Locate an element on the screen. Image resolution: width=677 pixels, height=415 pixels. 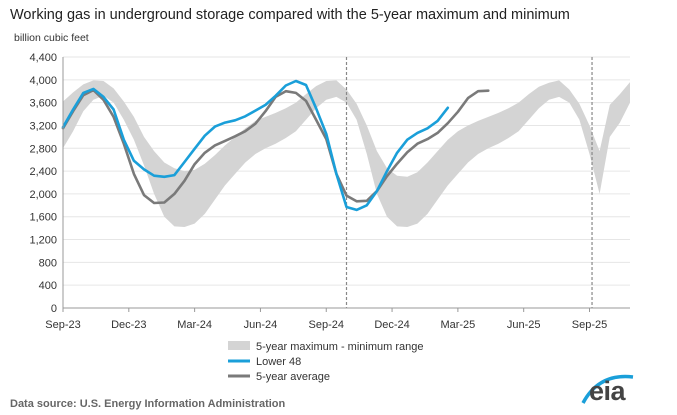
y-tick-label: 1,600 is located at coordinates (43, 218).